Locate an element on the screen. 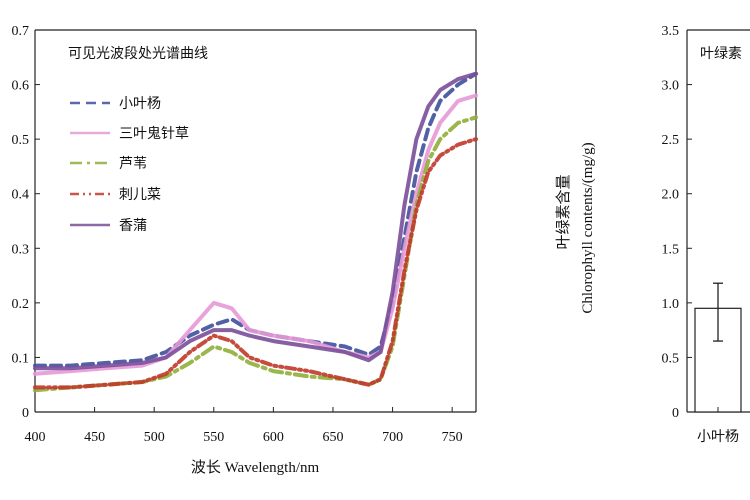  right-y-tick-label: 3.0 is located at coordinates (671, 86).